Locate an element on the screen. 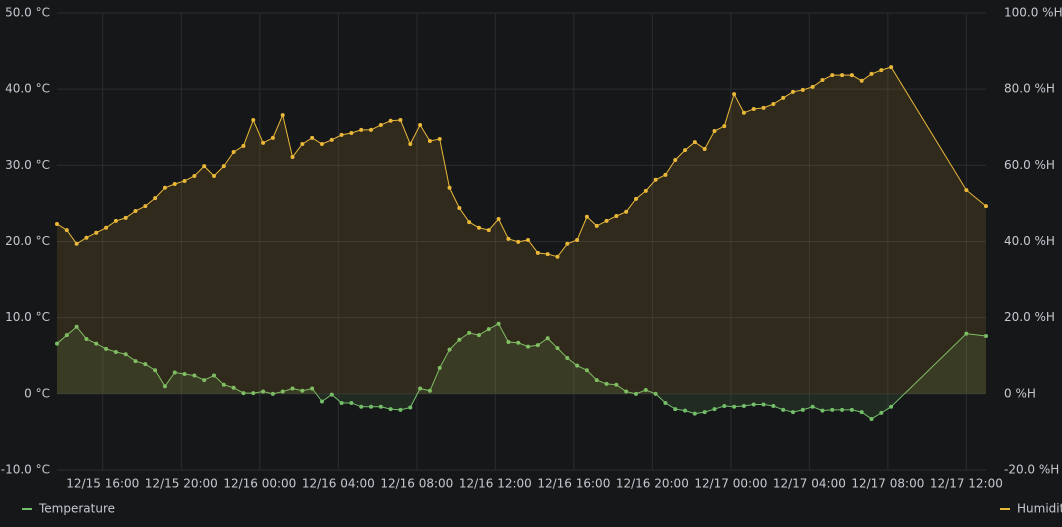  y2-tick-label: -20.0 %H is located at coordinates (1031, 470).